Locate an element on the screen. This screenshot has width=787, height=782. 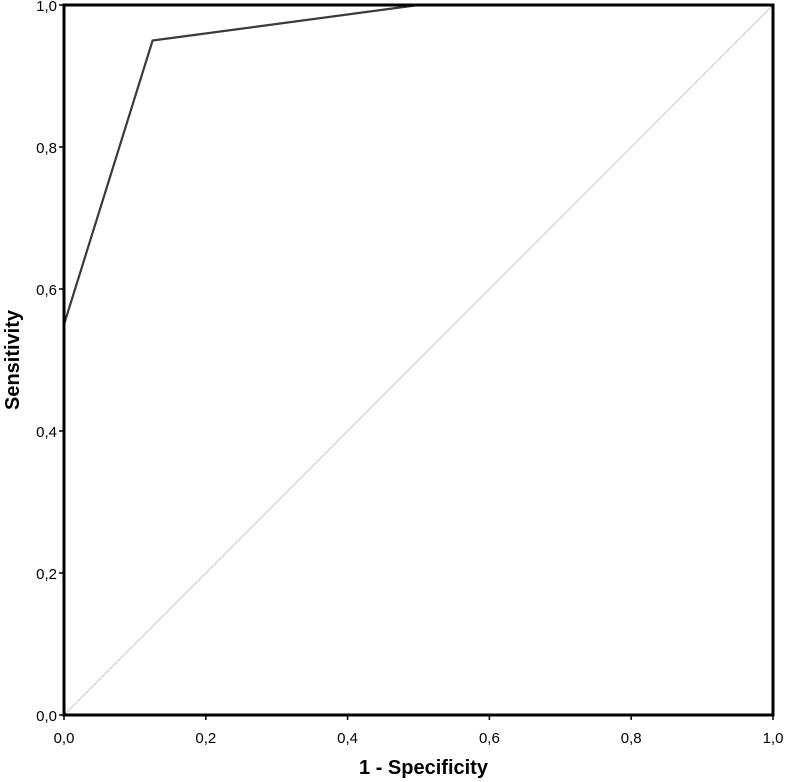
x-axis-title: 1 - Specificity is located at coordinates (424, 768).